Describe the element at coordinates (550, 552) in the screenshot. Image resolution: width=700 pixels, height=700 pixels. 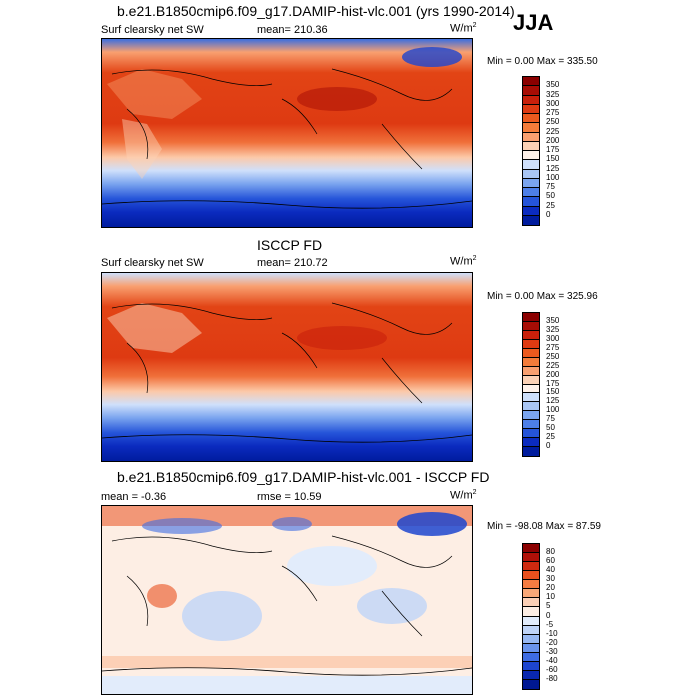
I see `colorbar-tick-label: 80` at that location.